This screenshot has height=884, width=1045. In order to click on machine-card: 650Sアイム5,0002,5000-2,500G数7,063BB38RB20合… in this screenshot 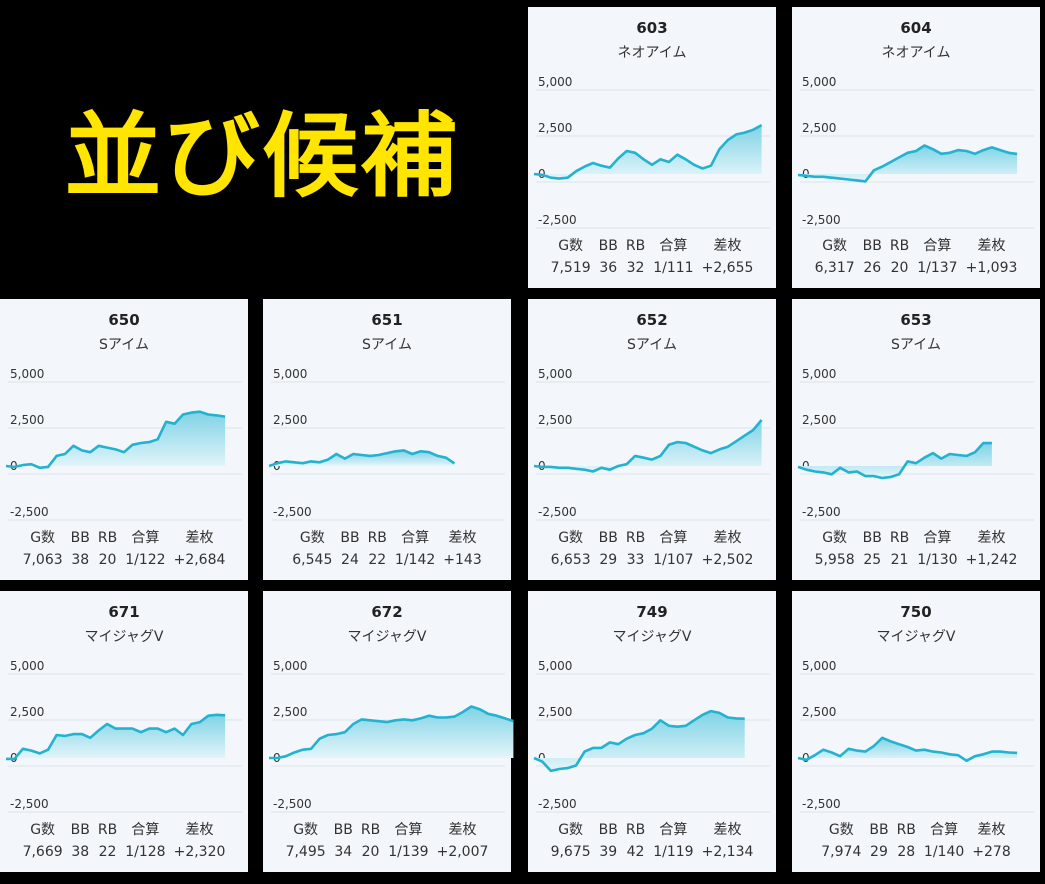, I will do `click(124, 439)`.